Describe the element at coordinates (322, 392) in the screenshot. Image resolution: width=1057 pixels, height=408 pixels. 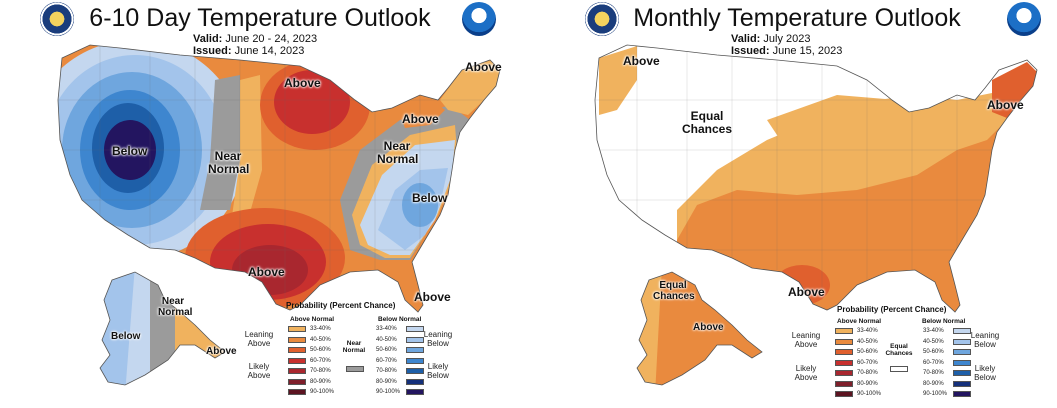
I see `legend-above-bin-label: 90-100%` at that location.